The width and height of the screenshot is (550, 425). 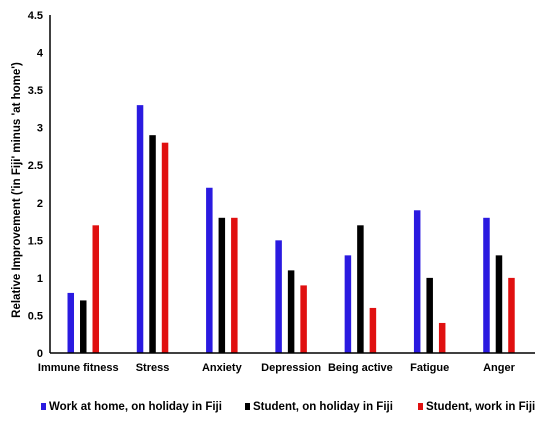 I want to click on x-tick-label: Fatigue, so click(x=429, y=368).